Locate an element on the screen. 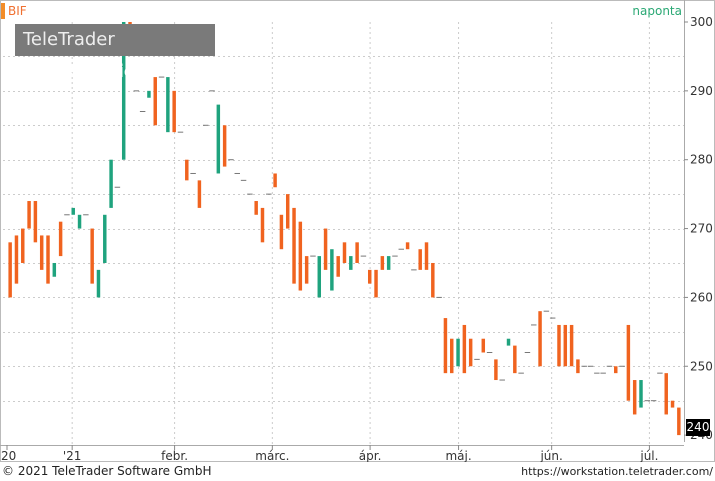 The height and width of the screenshot is (481, 715). y-tick-label: 280 is located at coordinates (701, 160).